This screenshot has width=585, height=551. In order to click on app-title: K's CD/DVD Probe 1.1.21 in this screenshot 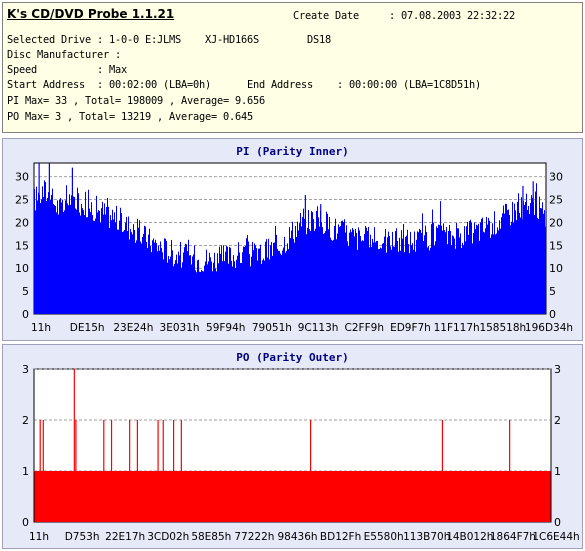, I will do `click(91, 14)`.